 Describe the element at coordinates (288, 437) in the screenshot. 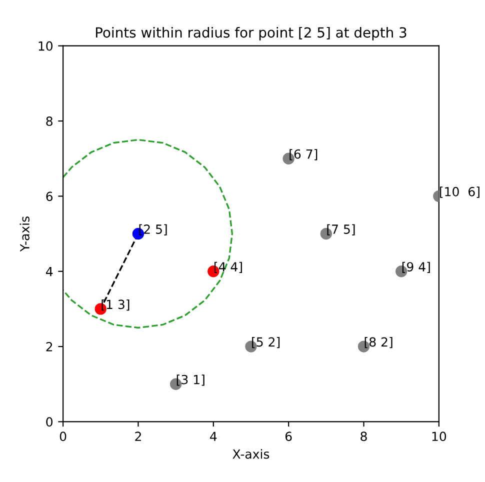

I see `x-tick-label: 6` at that location.